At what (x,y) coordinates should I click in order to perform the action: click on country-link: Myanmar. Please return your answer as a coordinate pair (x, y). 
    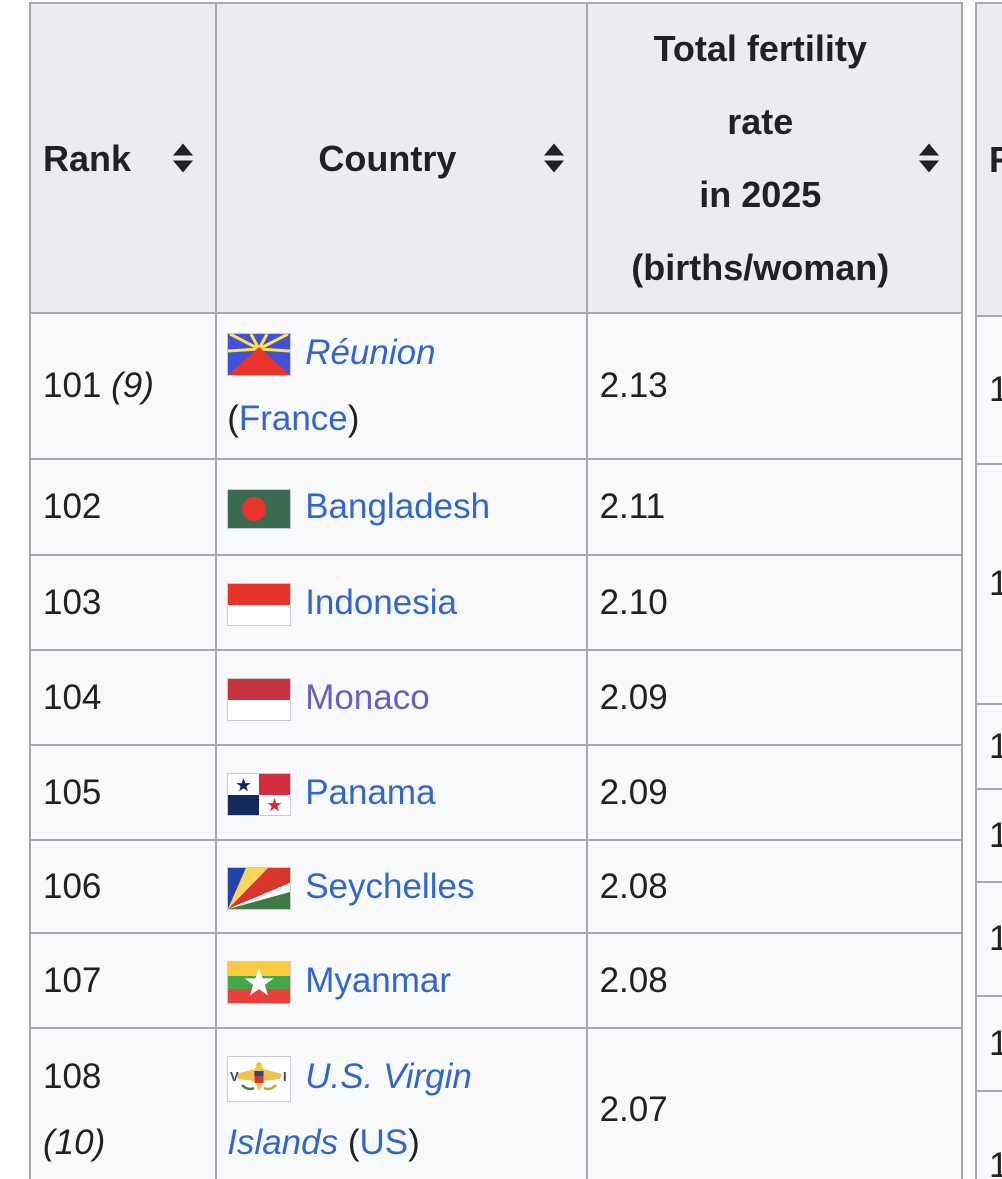
    Looking at the image, I should click on (378, 980).